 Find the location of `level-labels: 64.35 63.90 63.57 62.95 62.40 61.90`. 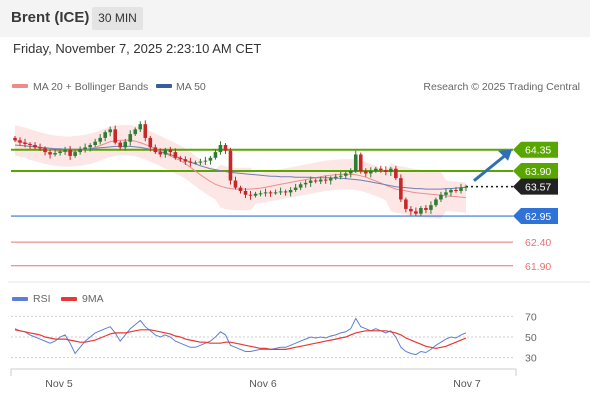

level-labels: 64.35 63.90 63.57 62.95 62.40 61.90 is located at coordinates (515, 207).